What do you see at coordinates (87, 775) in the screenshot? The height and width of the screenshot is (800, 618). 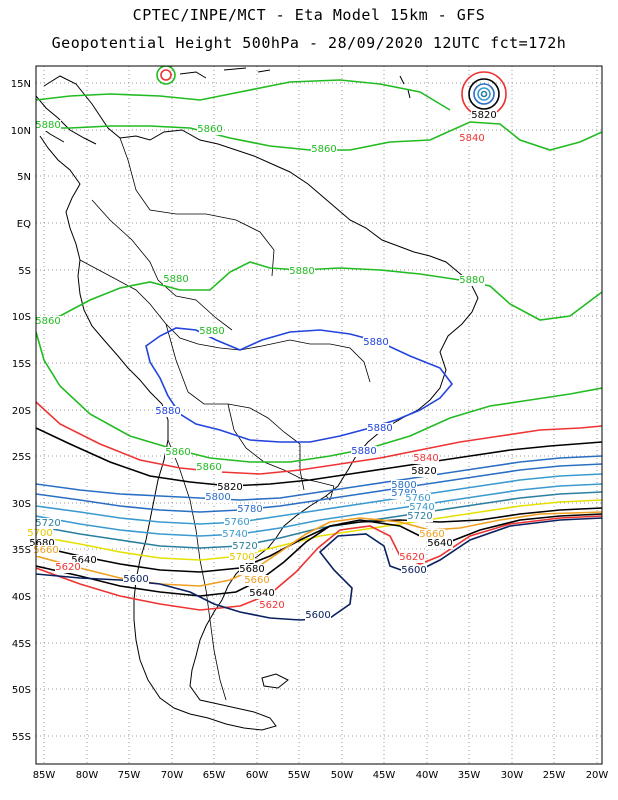 I see `longitude-label: 80W` at bounding box center [87, 775].